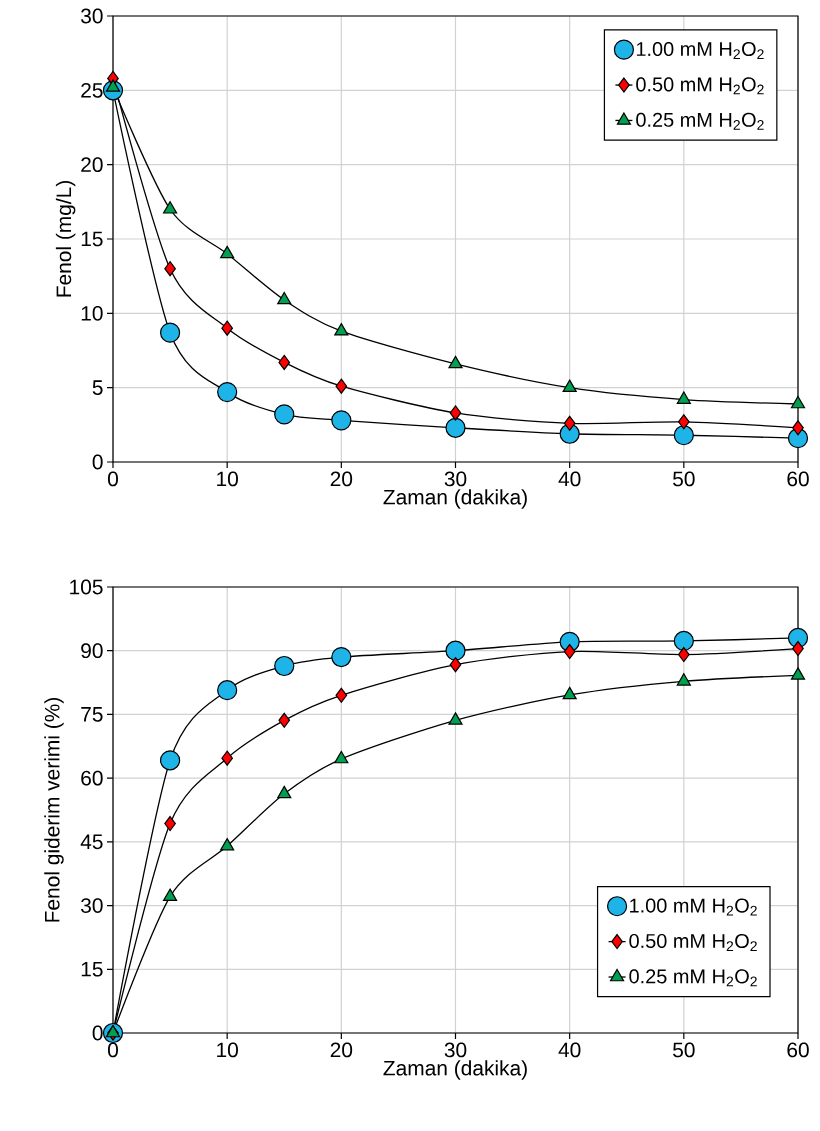  What do you see at coordinates (65, 239) in the screenshot?
I see `y-axis-title: Fenol (mg/L)` at bounding box center [65, 239].